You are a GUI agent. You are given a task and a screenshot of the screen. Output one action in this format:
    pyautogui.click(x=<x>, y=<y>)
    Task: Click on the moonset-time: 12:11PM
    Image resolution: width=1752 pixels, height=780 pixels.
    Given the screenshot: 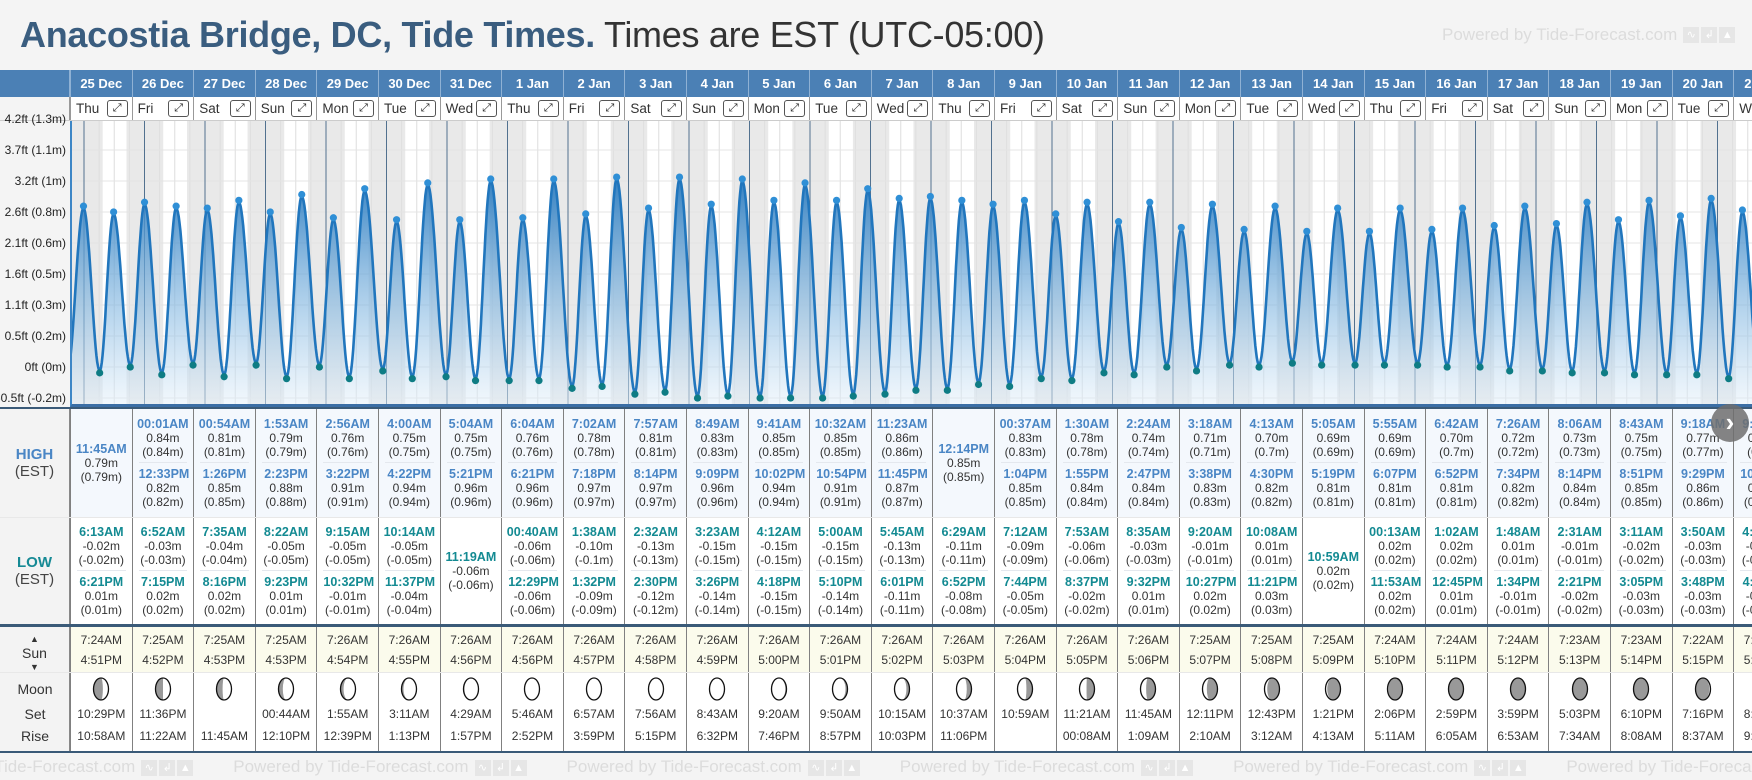 What is the action you would take?
    pyautogui.click(x=1210, y=714)
    